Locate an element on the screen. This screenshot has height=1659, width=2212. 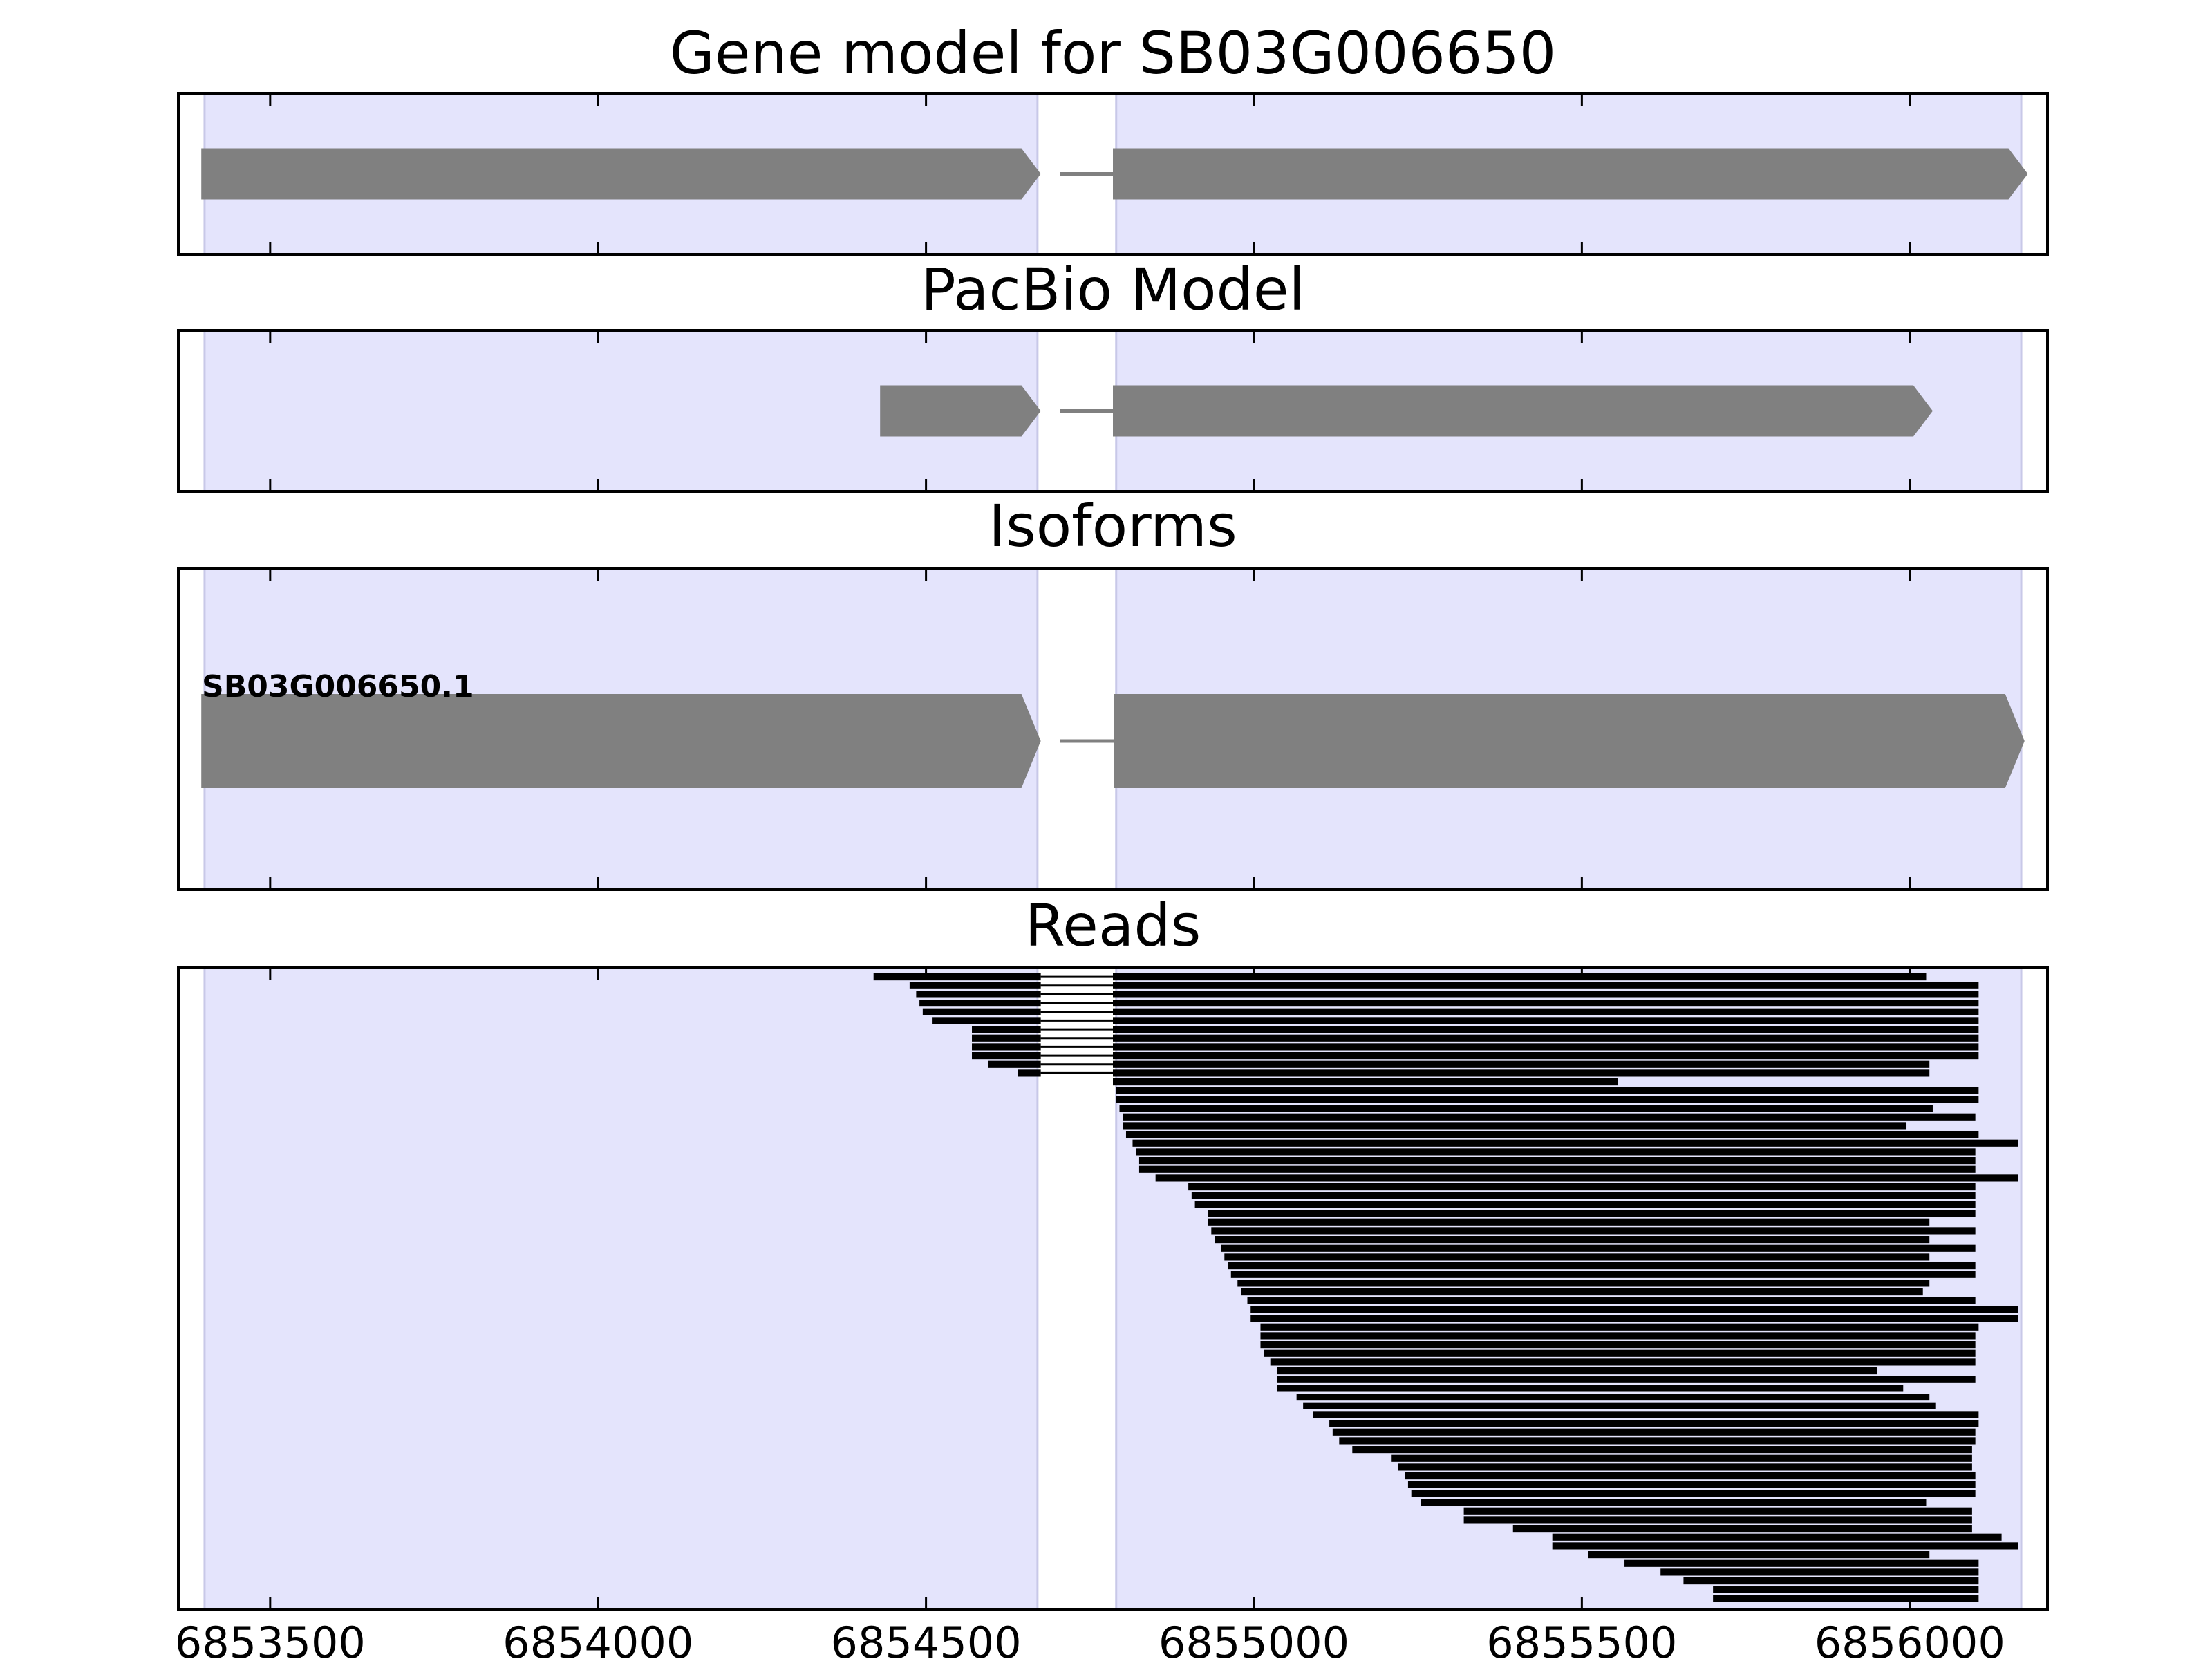
pacbio-model-panel: PacBio Model is located at coordinates (1113, 374).